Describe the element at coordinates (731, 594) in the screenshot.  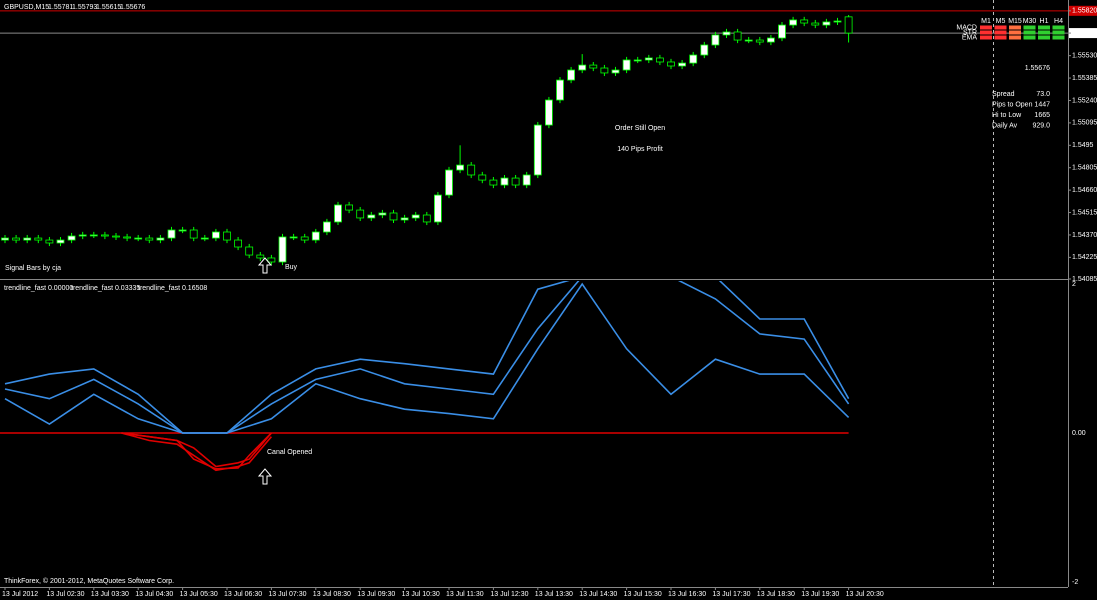
I see `x-tick-label: 13 Jul 17:30` at that location.